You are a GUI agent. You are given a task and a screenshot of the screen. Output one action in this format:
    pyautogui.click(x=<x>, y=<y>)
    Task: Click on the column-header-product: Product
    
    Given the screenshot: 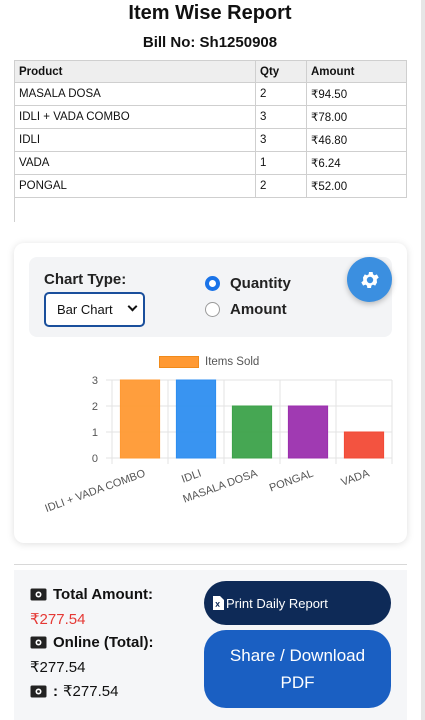 What is the action you would take?
    pyautogui.click(x=135, y=71)
    